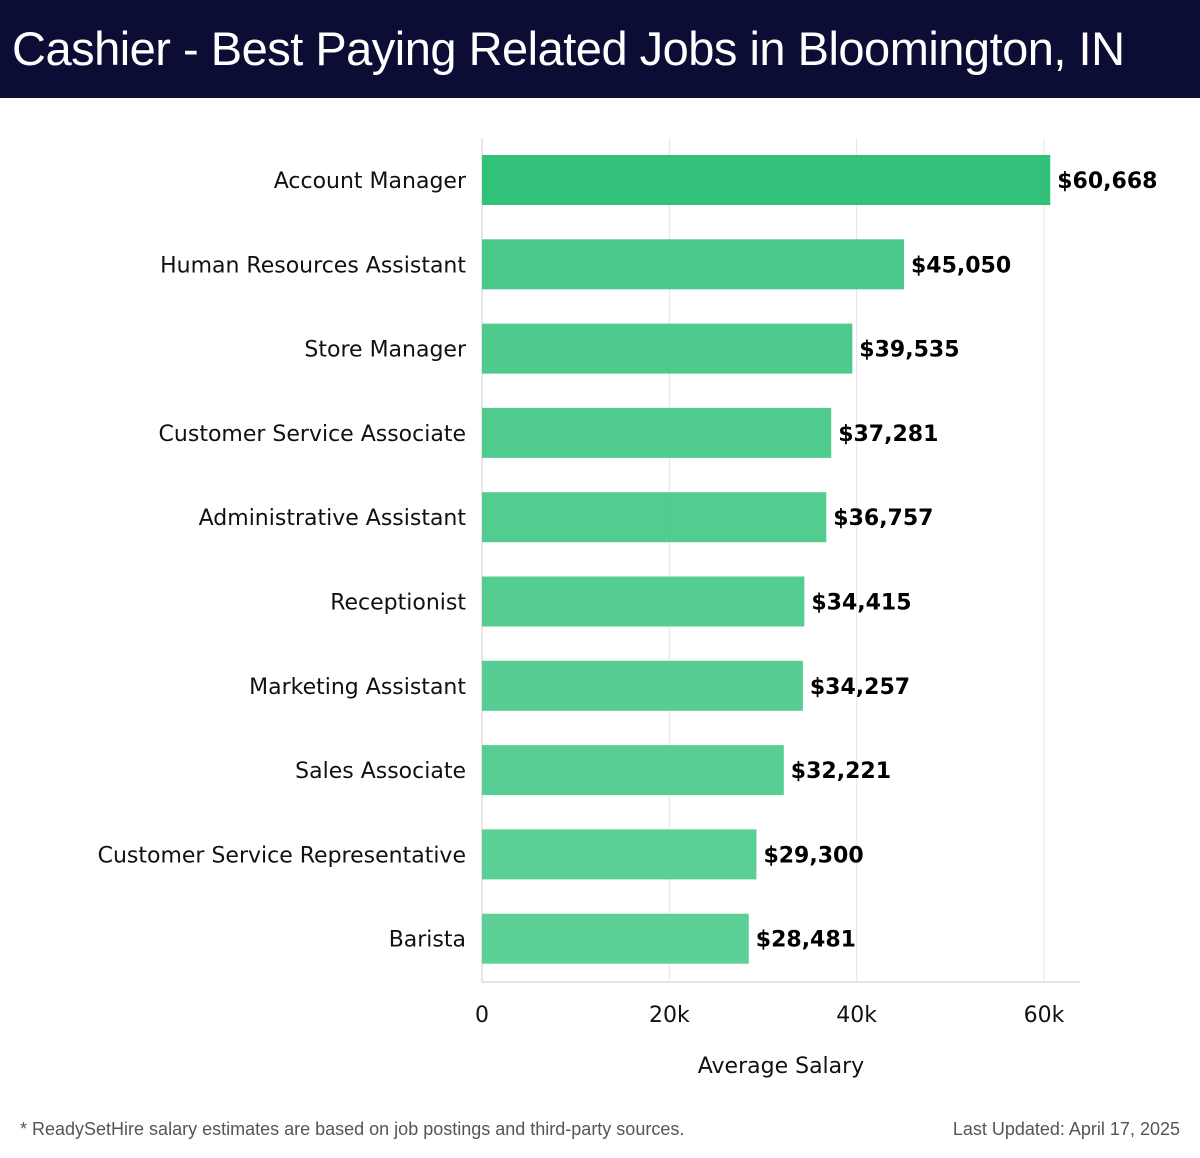 This screenshot has width=1200, height=1158. Describe the element at coordinates (482, 1015) in the screenshot. I see `x-tick-label: 0` at that location.